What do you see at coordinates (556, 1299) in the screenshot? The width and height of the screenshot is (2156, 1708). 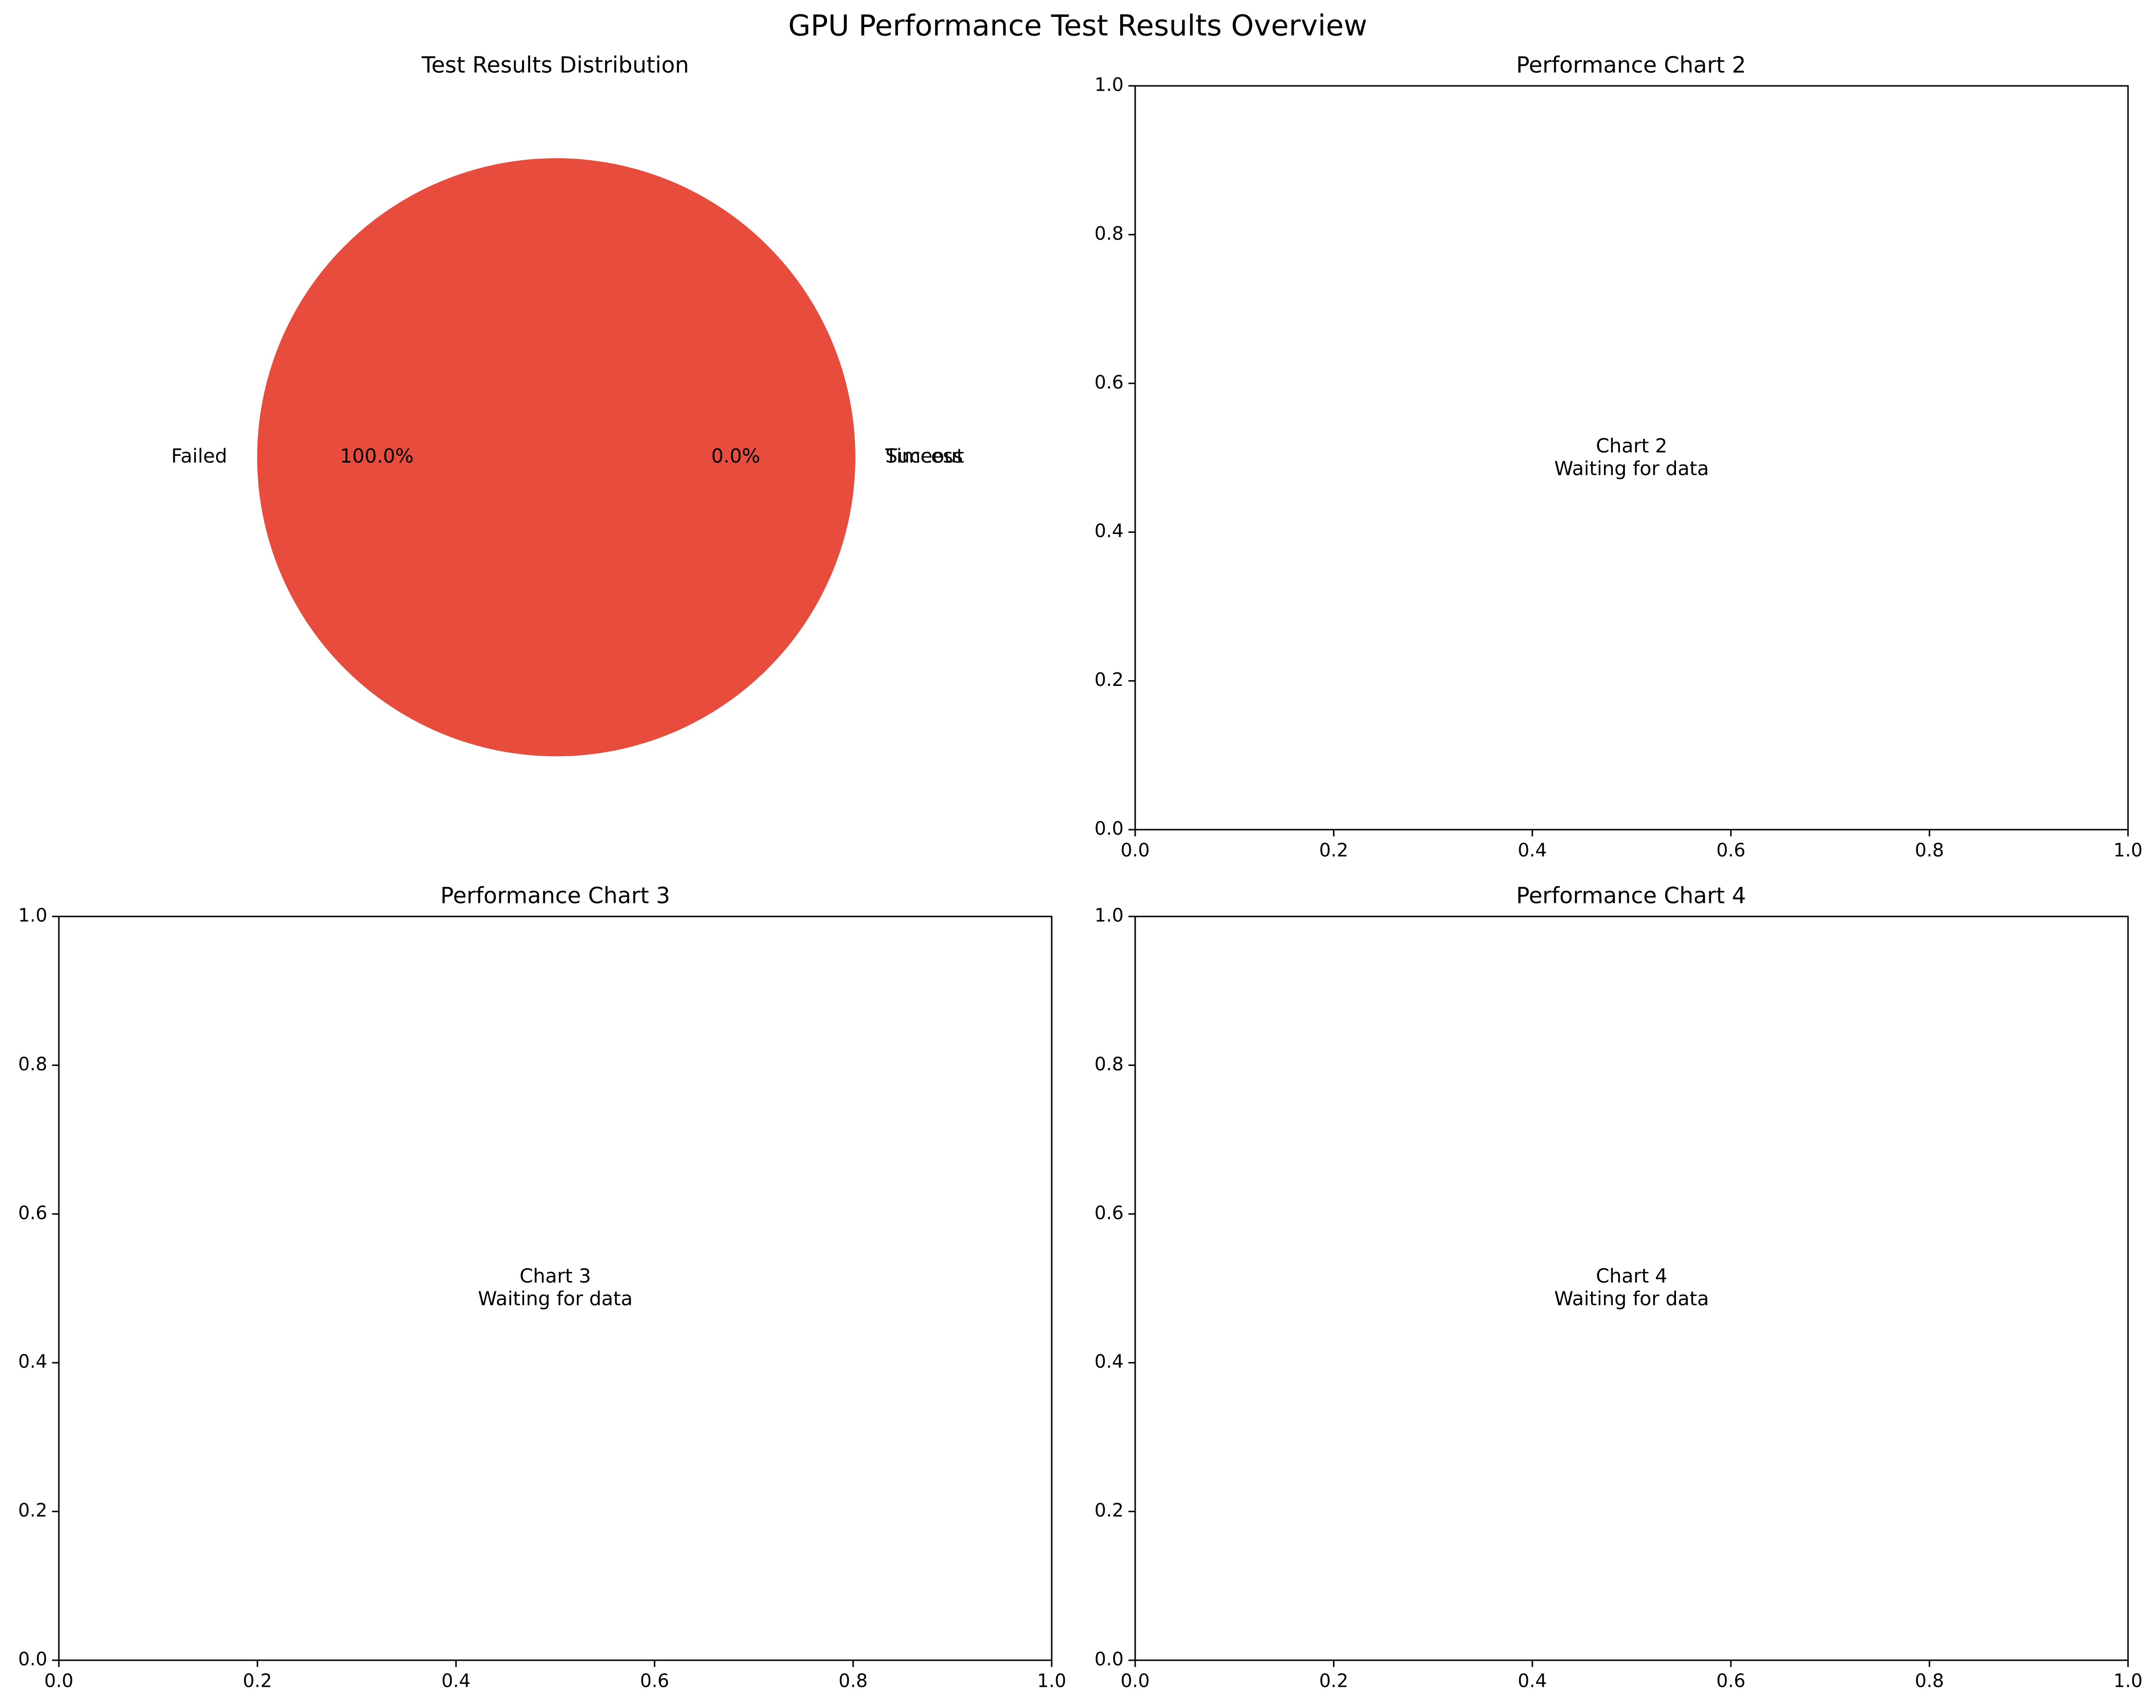 I see `chart-3-message-line-2: Waiting for data` at bounding box center [556, 1299].